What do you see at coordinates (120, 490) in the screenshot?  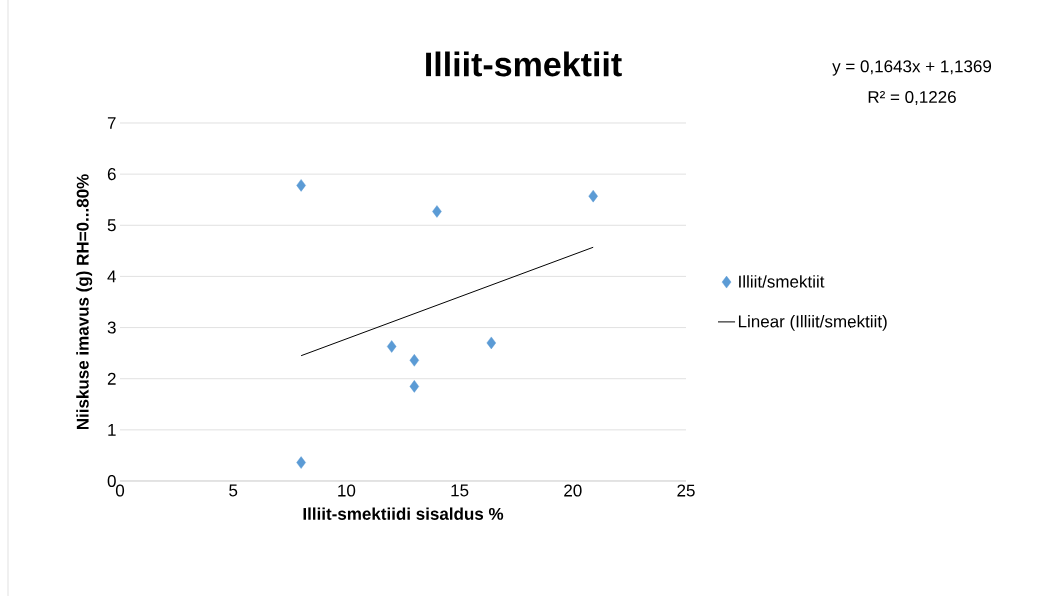 I see `x-tick-label: 0` at bounding box center [120, 490].